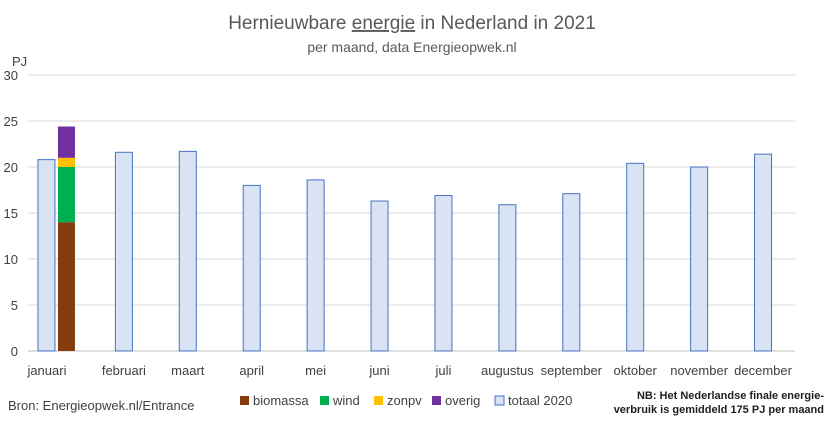  I want to click on bar-overig, so click(66, 142).